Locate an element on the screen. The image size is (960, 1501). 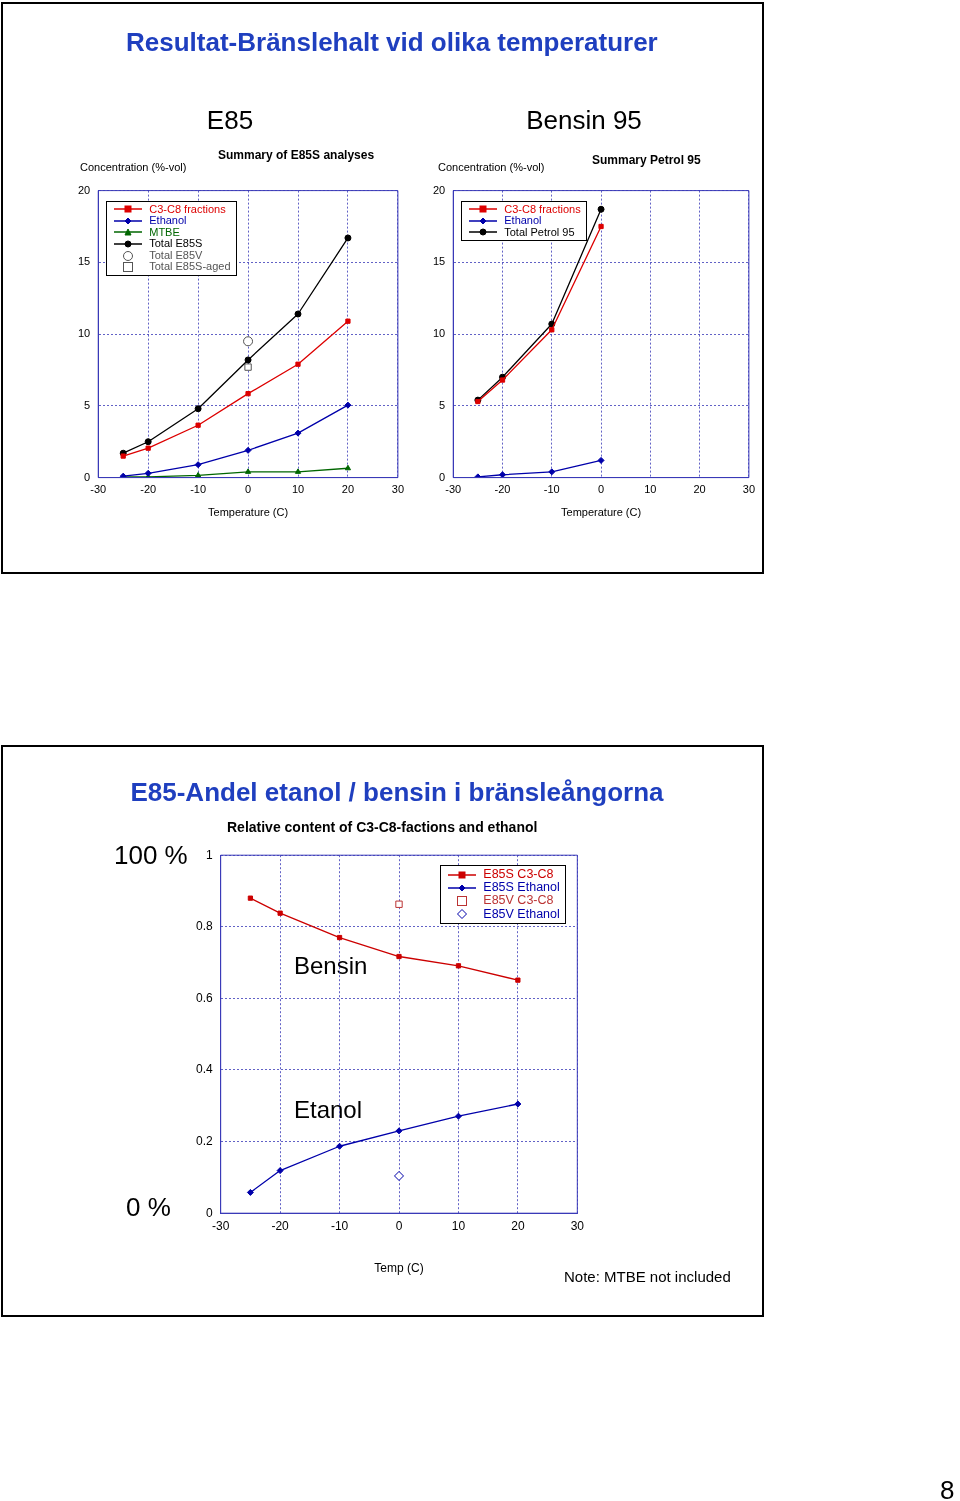
chart-title: E85 is located at coordinates (230, 120).